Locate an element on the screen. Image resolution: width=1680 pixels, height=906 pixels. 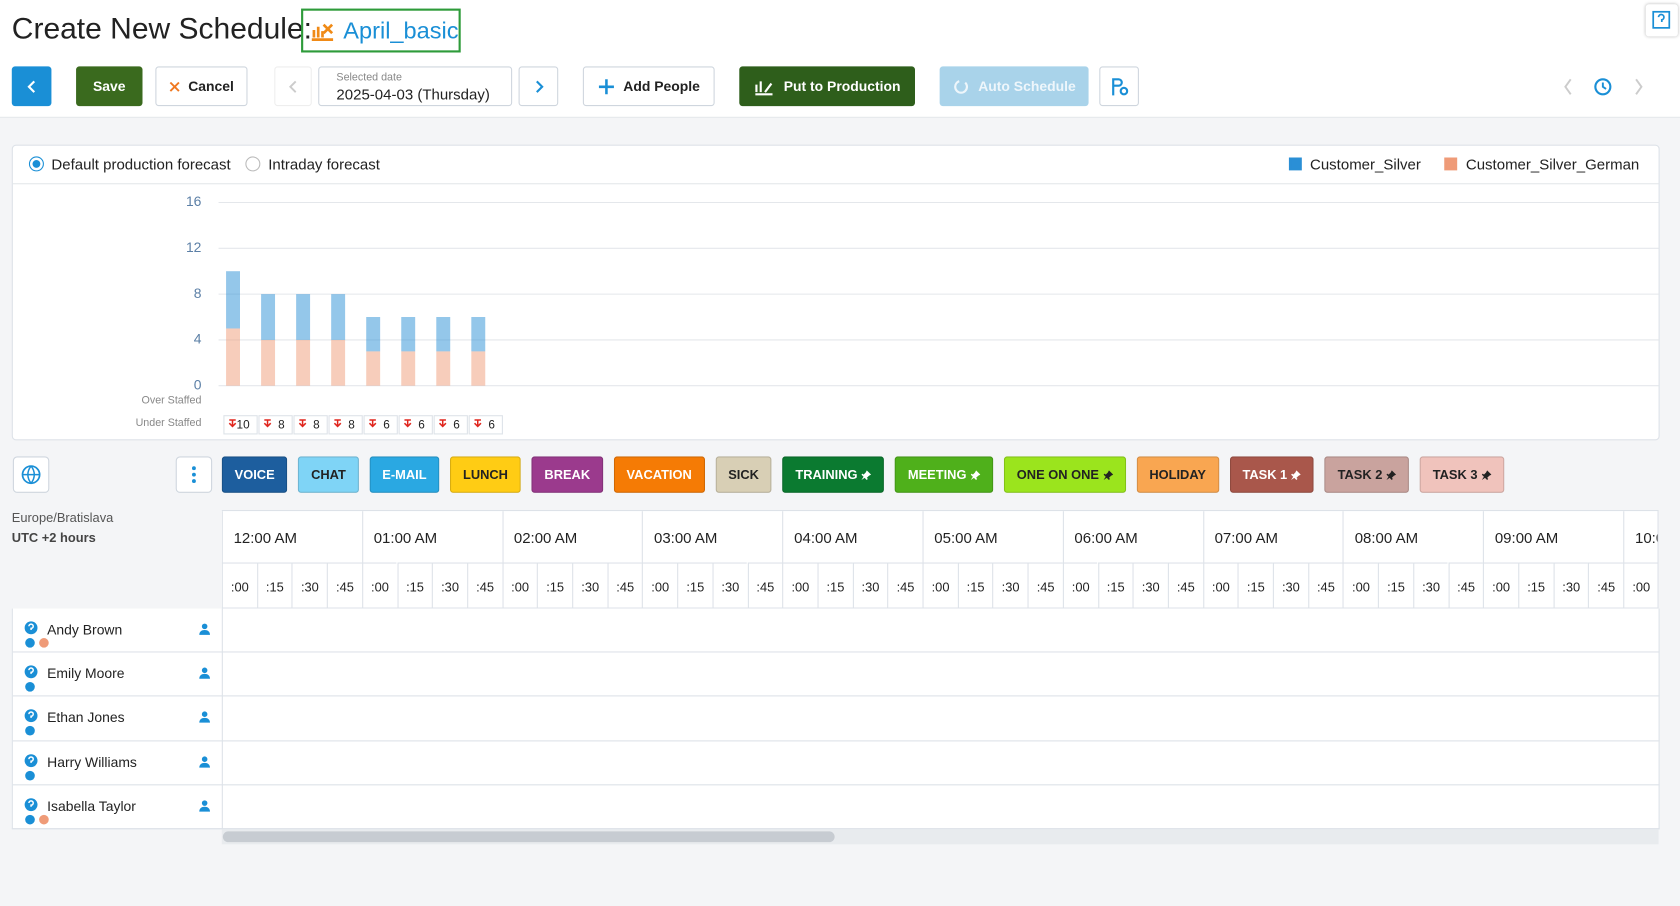
activity-chip: TASK 2 is located at coordinates (1367, 474).